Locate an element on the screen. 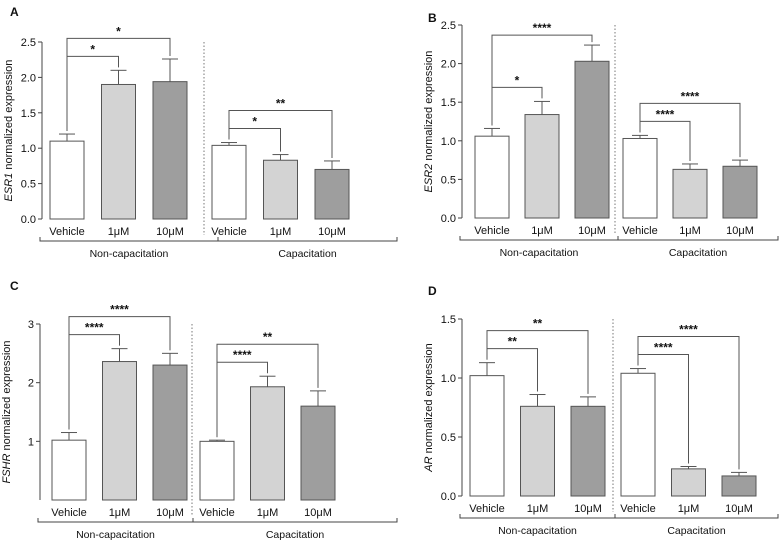  y-axis-label: AR normalized expression is located at coordinates (429, 407).